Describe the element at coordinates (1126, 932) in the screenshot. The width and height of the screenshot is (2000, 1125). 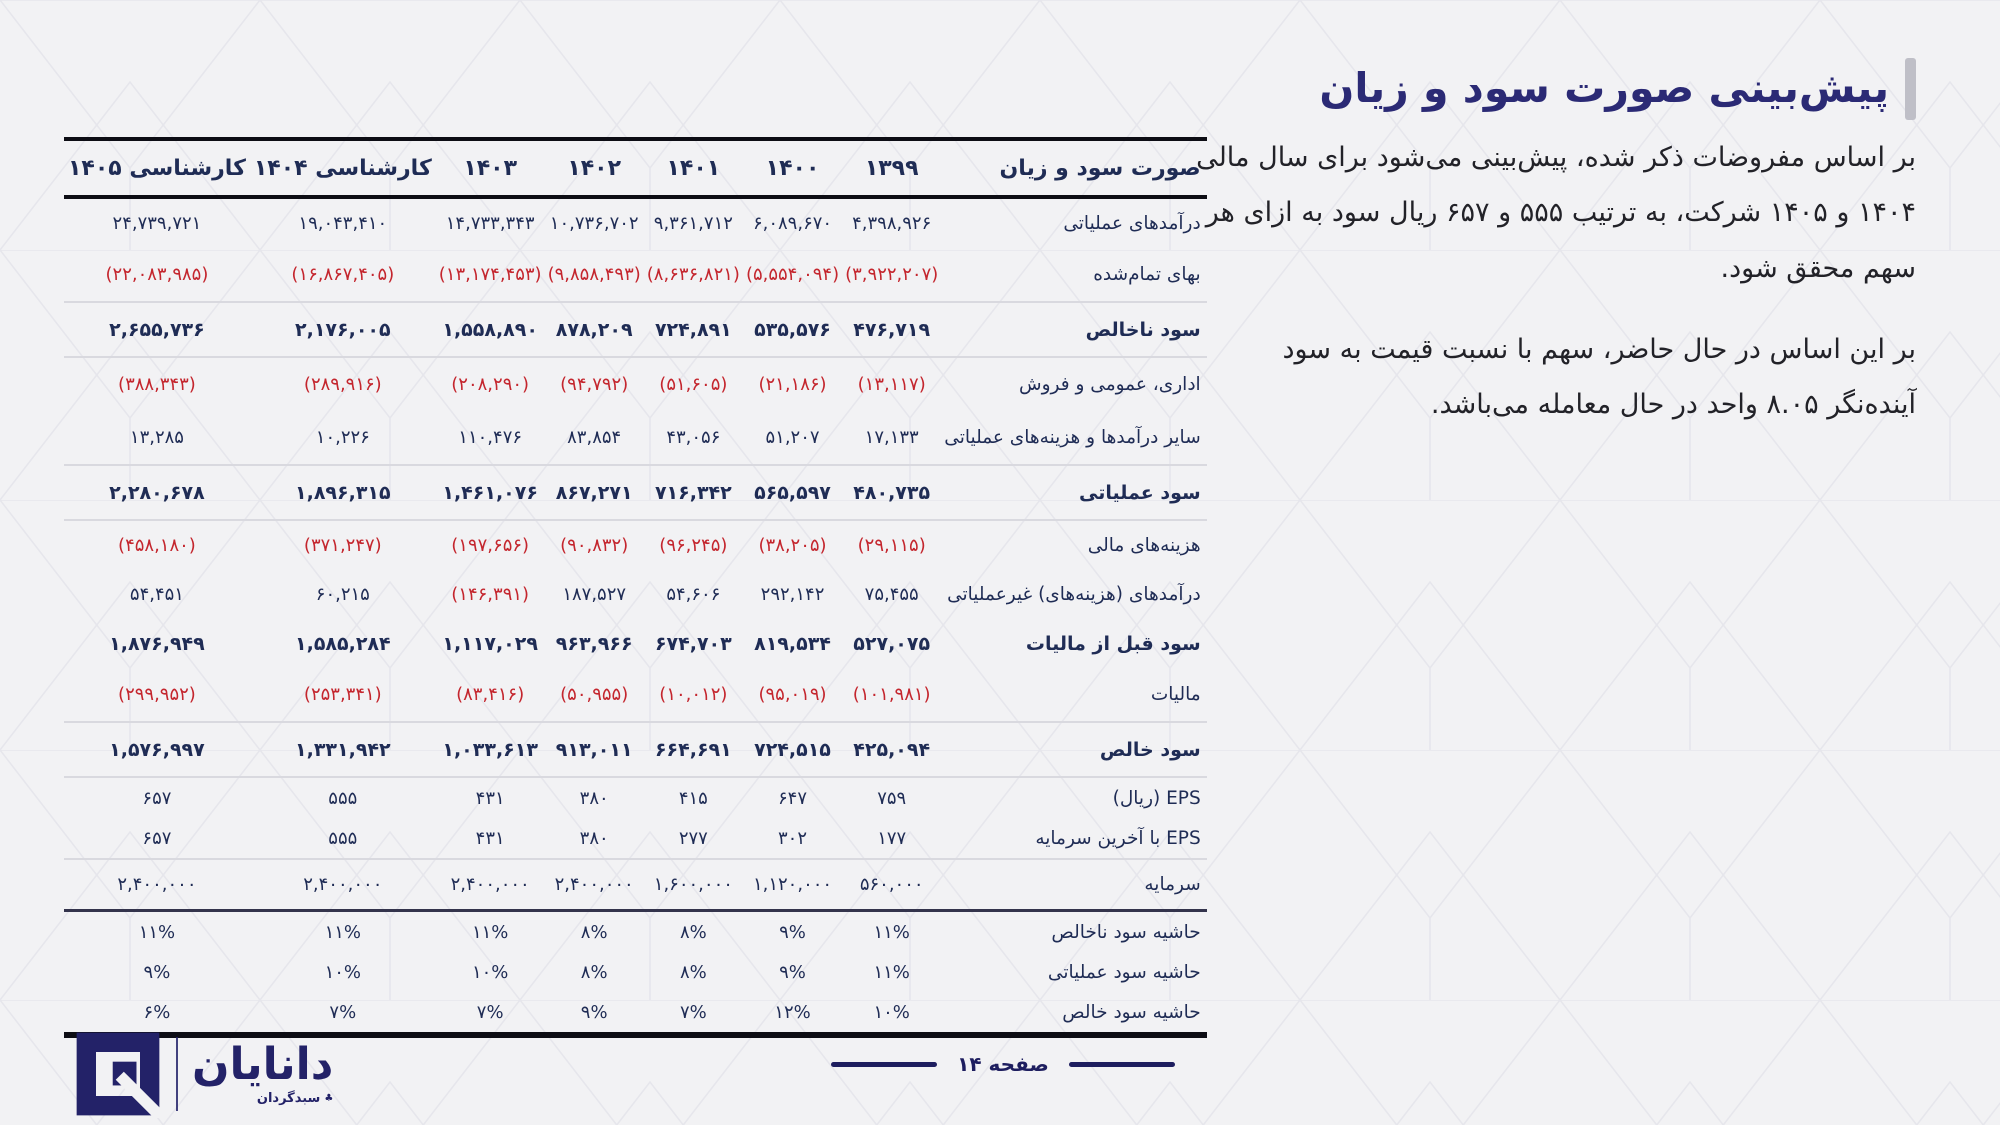
I see `row-label: حاشیه سود ناخالص` at that location.